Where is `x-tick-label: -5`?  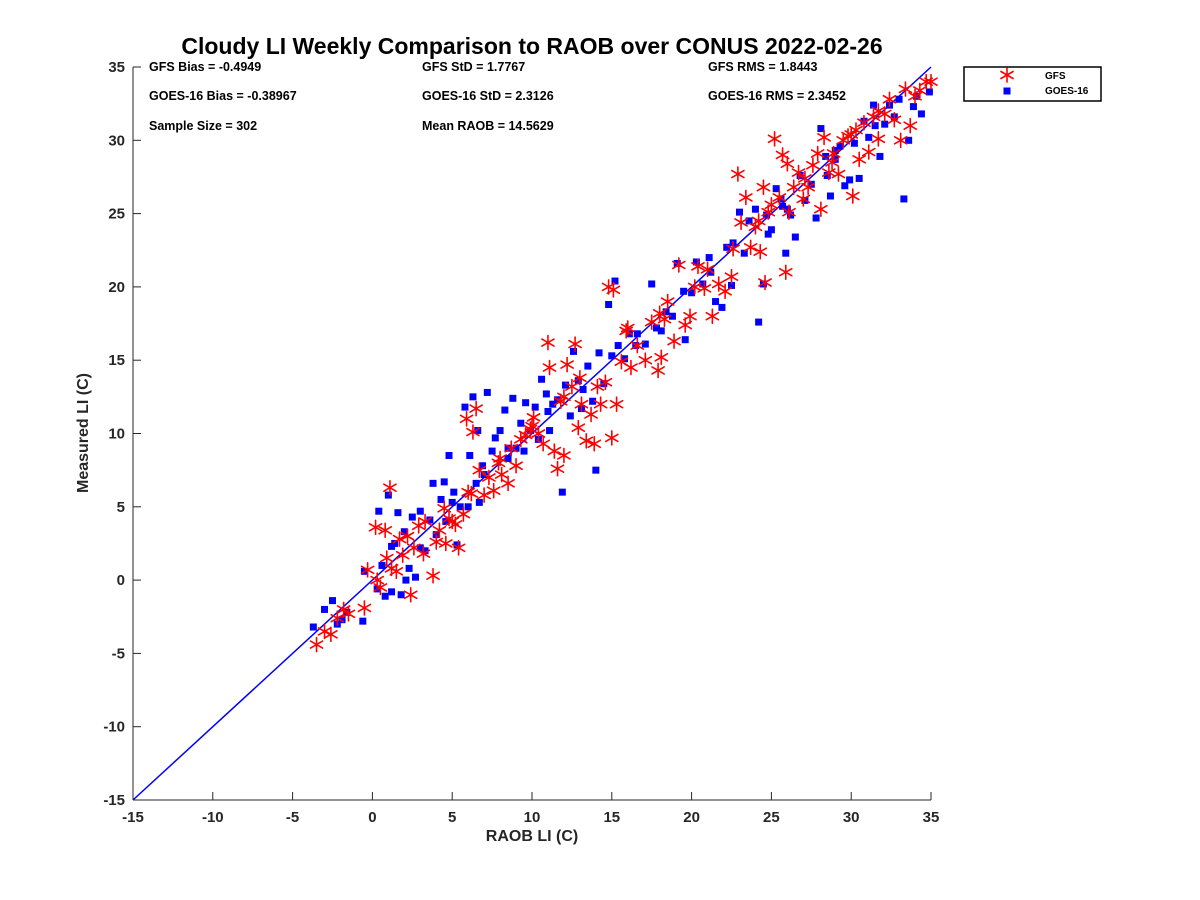 x-tick-label: -5 is located at coordinates (292, 817).